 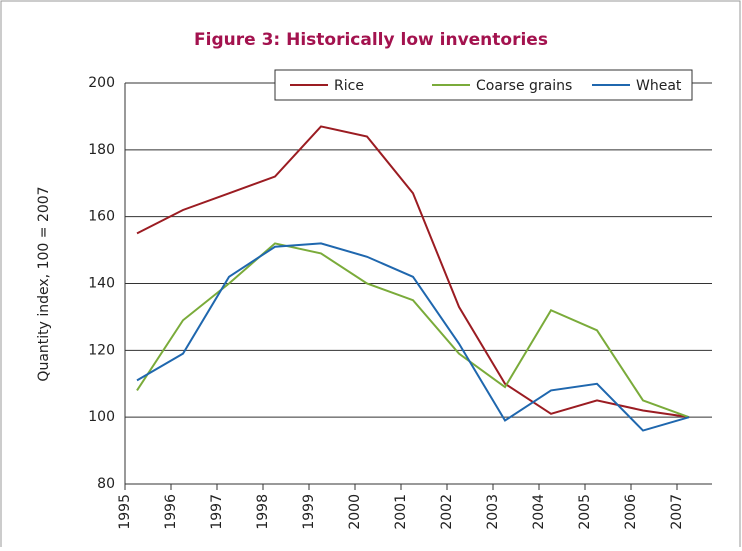 I want to click on x-tick-label: 1997, so click(x=217, y=512).